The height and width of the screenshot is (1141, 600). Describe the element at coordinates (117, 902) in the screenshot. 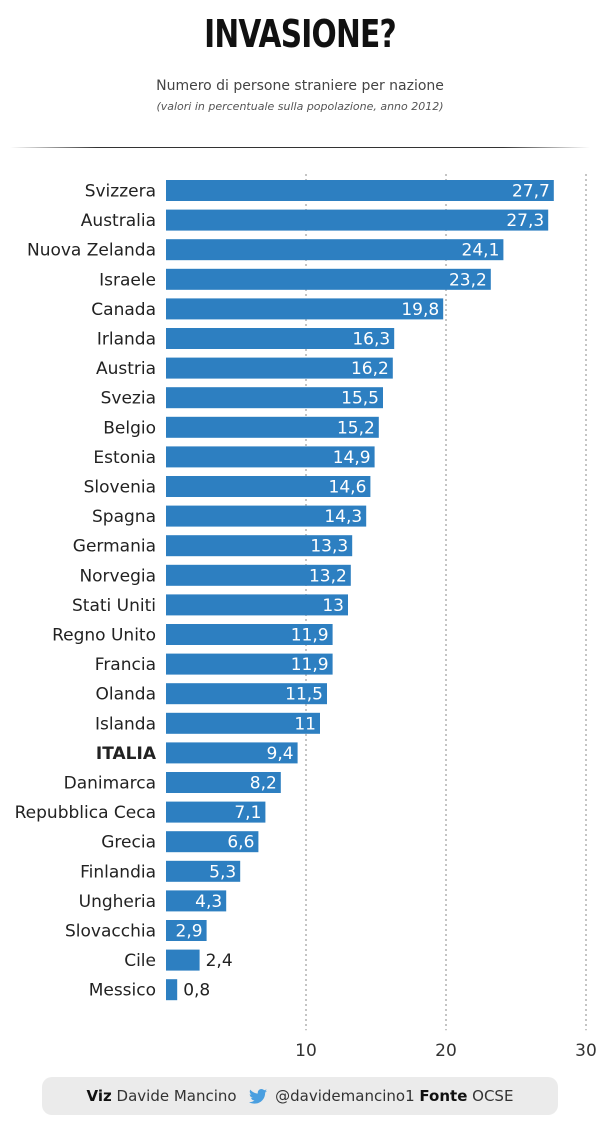

I see `category-label: Ungheria` at that location.